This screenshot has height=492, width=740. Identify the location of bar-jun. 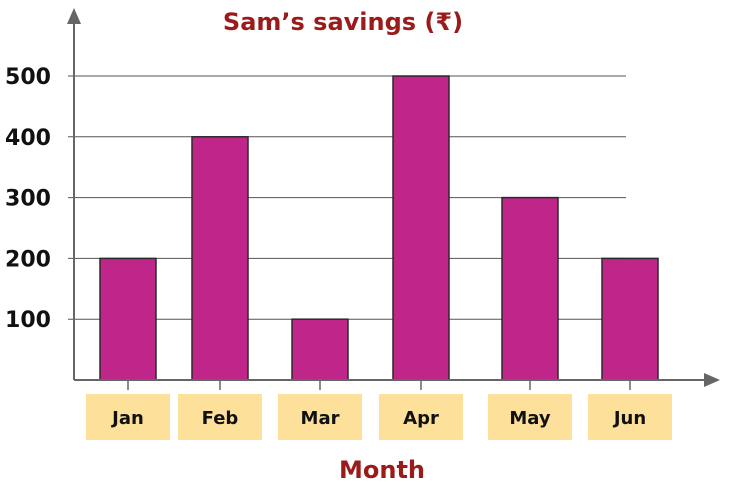
(630, 319).